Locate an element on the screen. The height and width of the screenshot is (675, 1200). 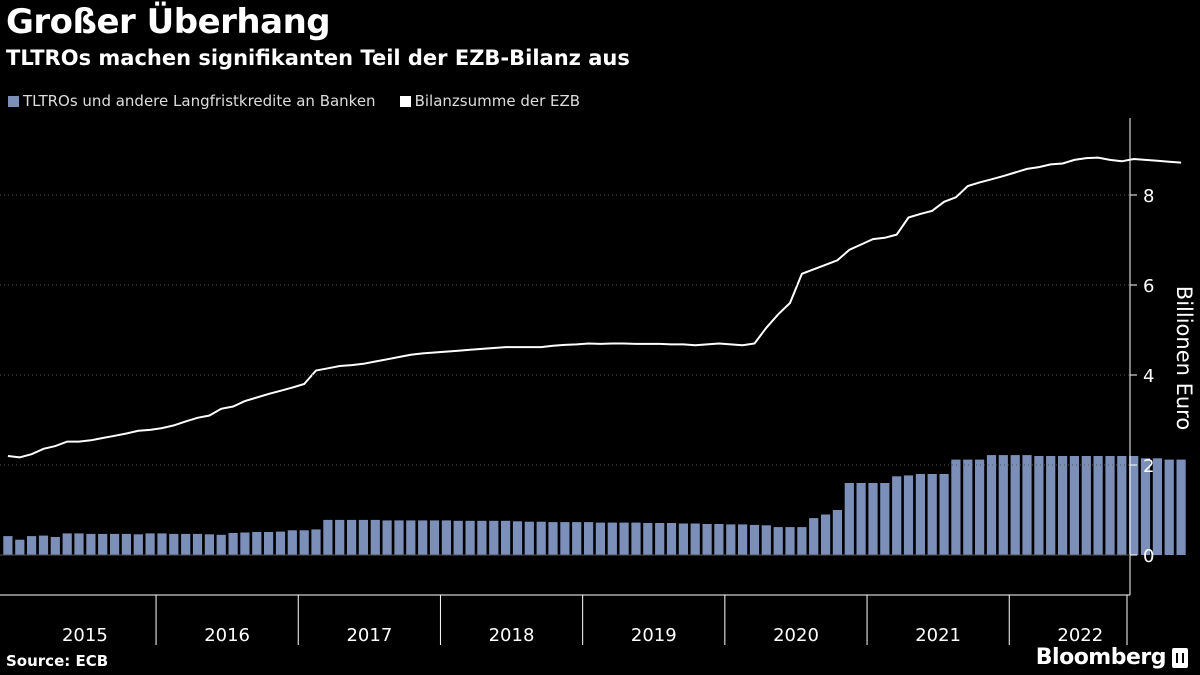
legend-swatch-tltro is located at coordinates (13, 101).